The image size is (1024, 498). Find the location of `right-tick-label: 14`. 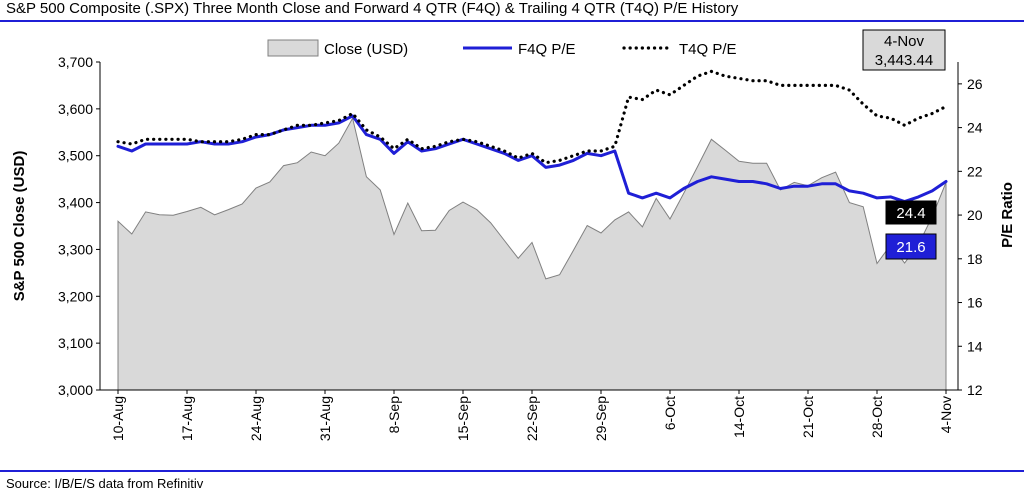

right-tick-label: 14 is located at coordinates (975, 346).